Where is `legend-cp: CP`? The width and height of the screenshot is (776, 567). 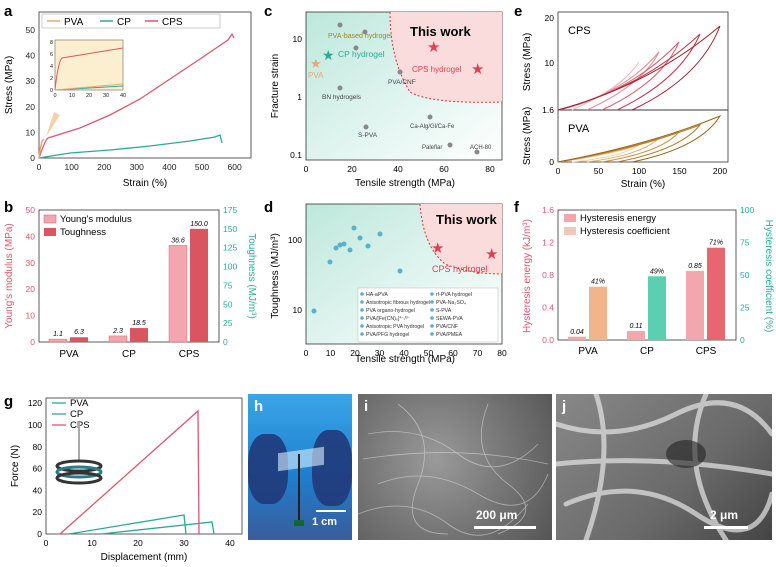
legend-cp: CP is located at coordinates (124, 22).